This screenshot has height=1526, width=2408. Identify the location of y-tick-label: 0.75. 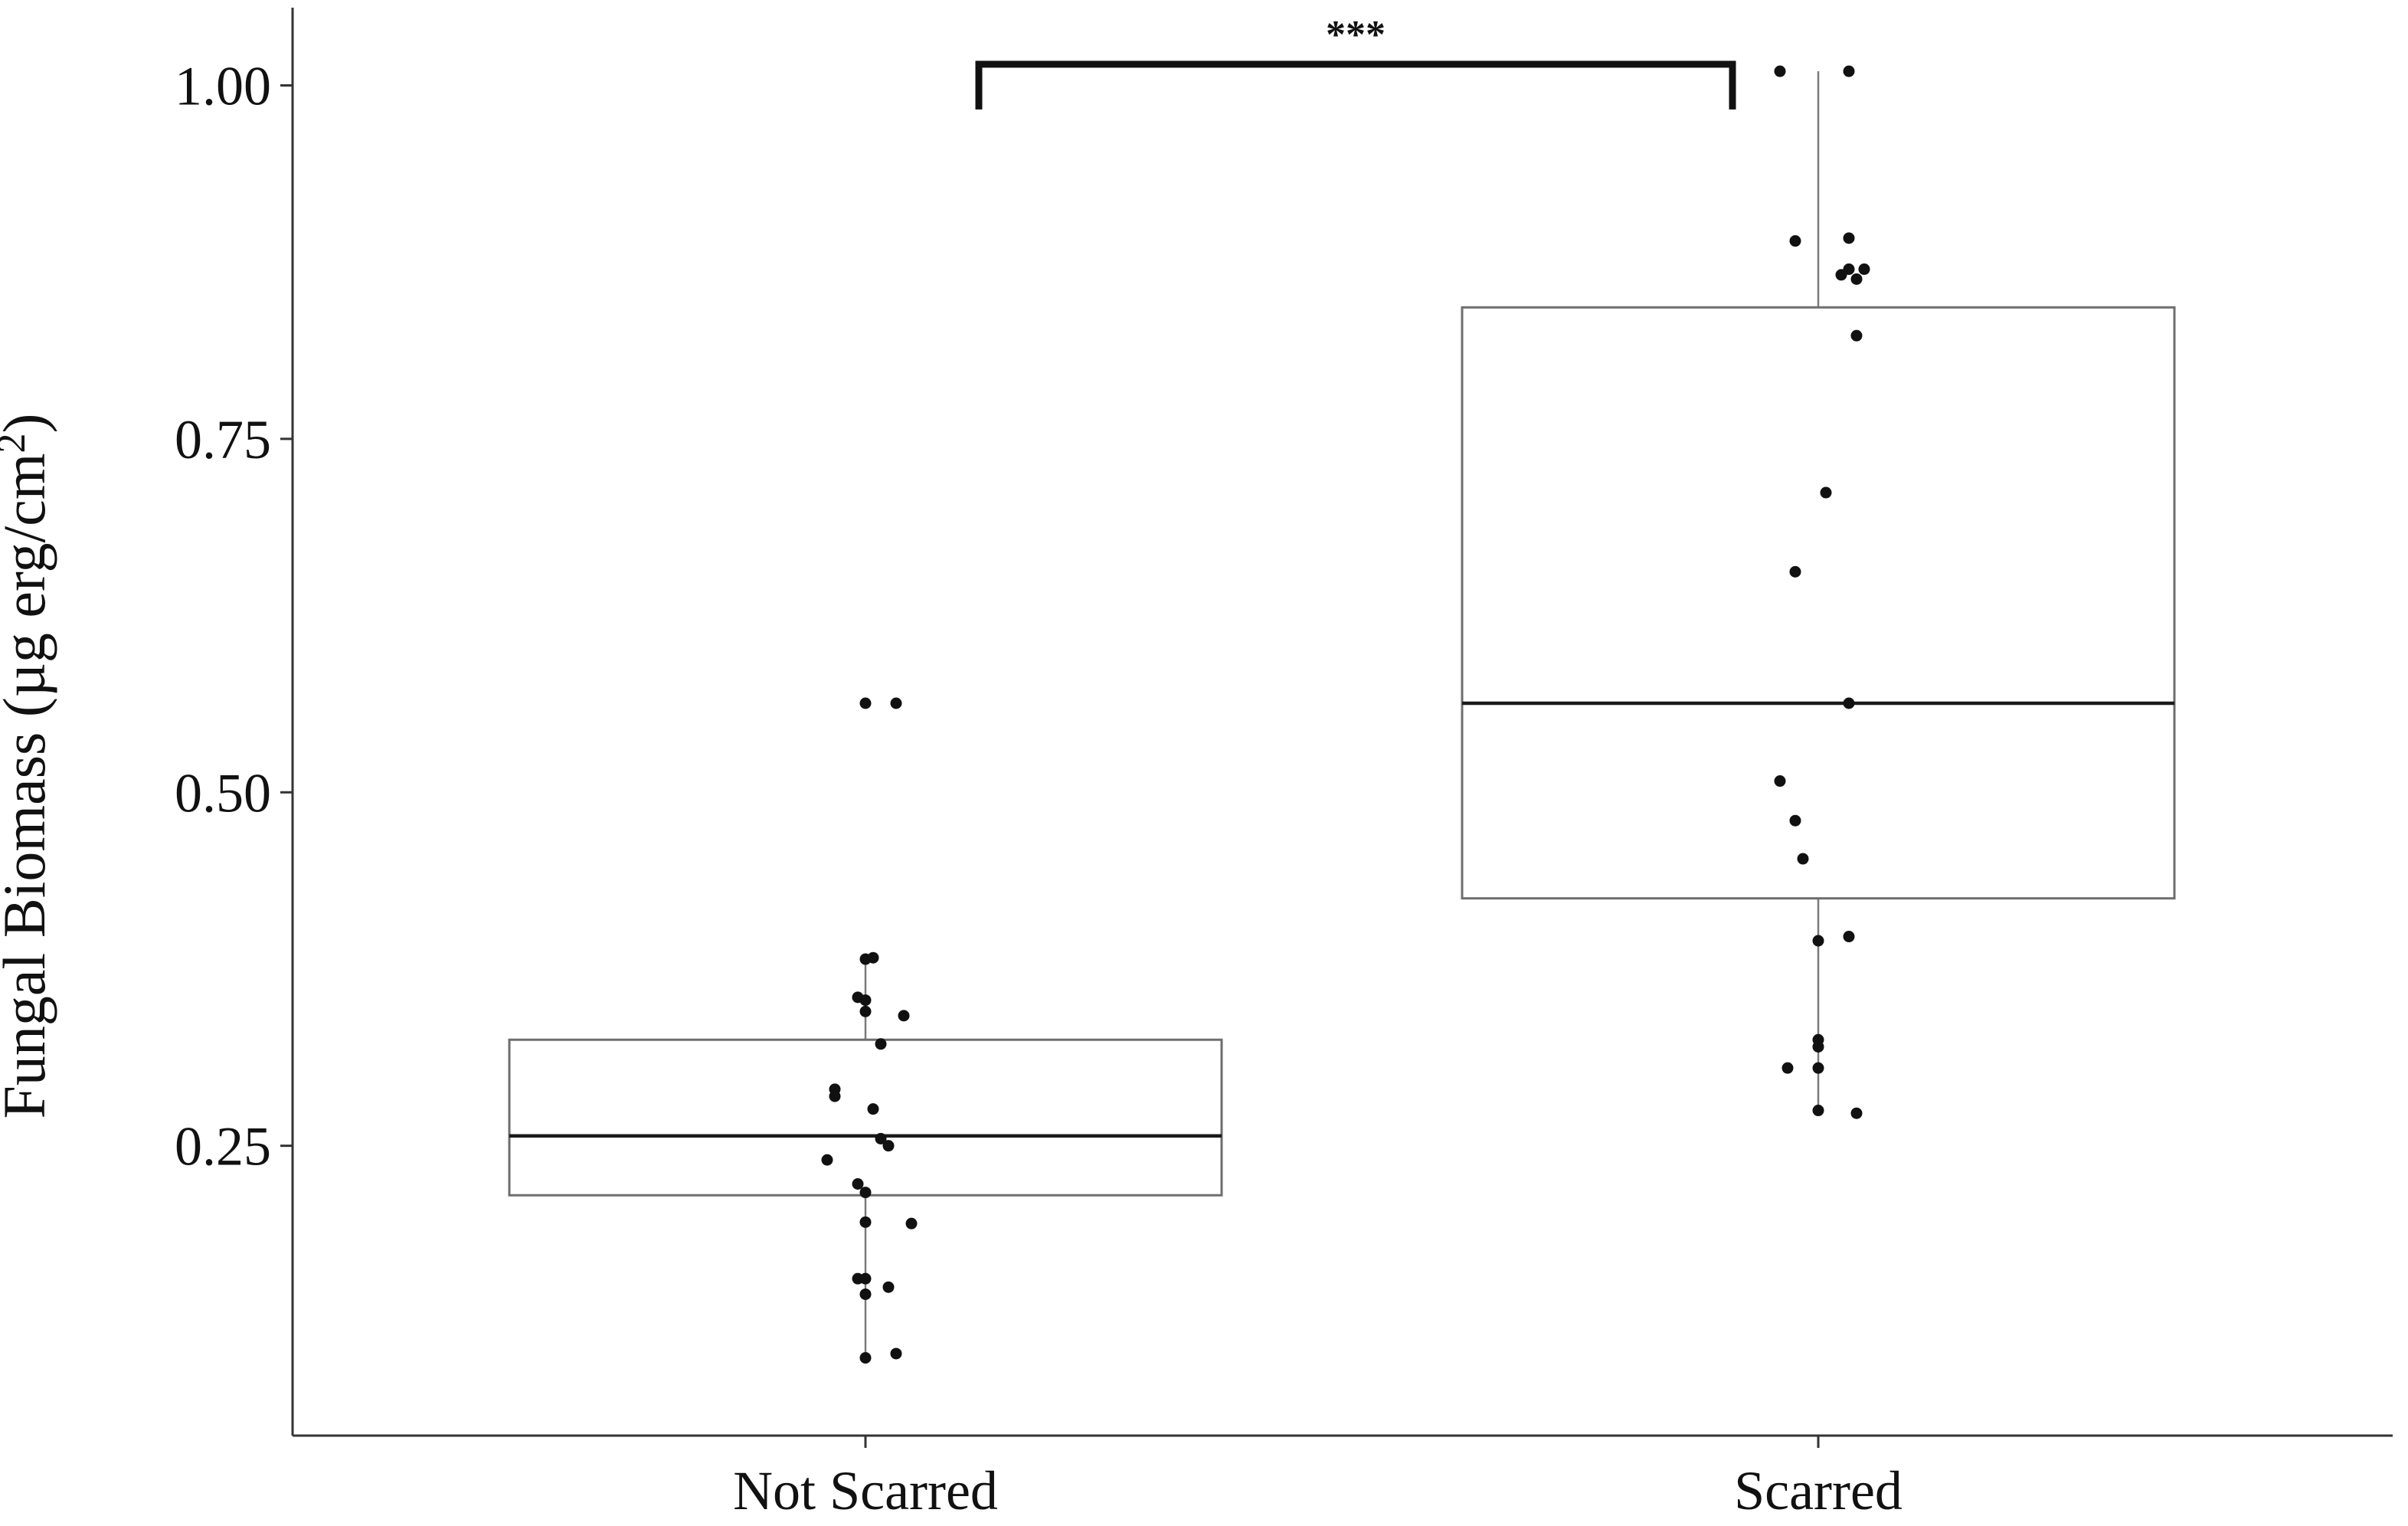
(223, 439).